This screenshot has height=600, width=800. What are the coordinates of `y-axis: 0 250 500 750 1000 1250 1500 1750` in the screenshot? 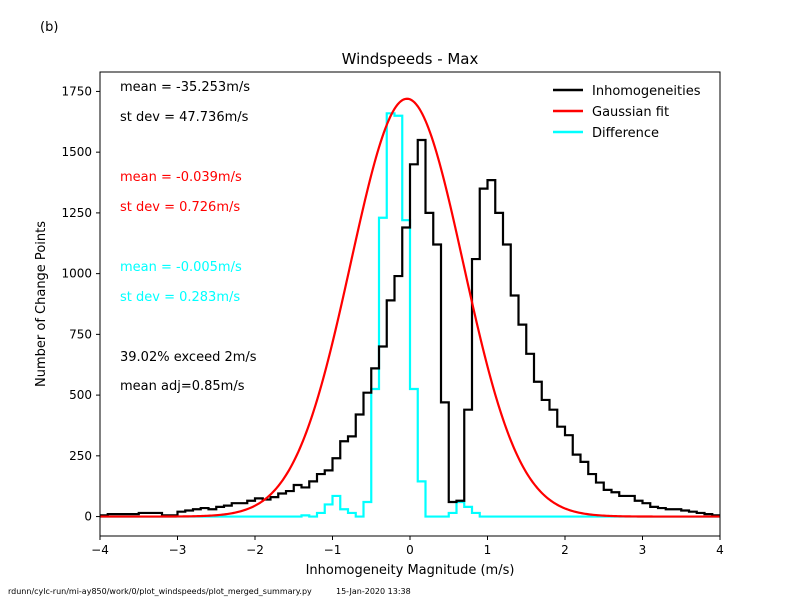 It's located at (80, 304).